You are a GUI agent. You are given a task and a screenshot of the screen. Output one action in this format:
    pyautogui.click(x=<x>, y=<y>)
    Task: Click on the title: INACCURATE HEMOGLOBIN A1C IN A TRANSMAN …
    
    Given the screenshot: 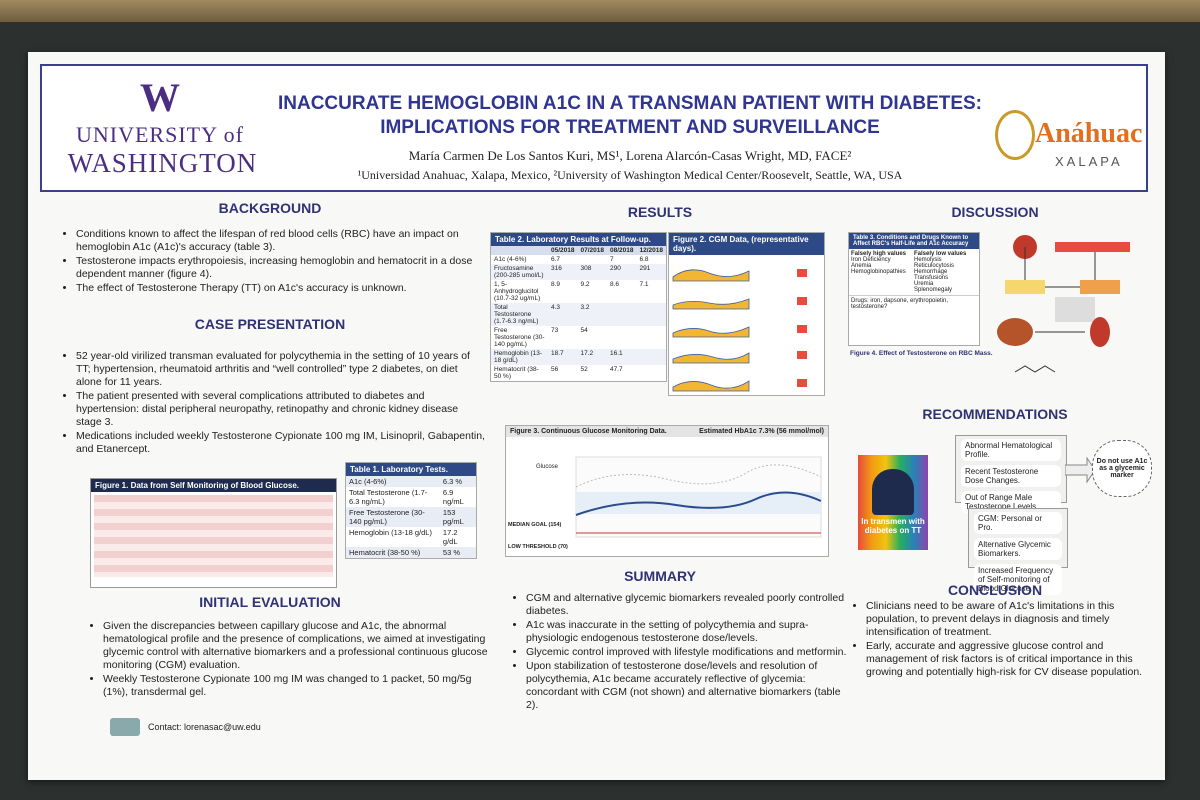 What is the action you would take?
    pyautogui.click(x=630, y=116)
    